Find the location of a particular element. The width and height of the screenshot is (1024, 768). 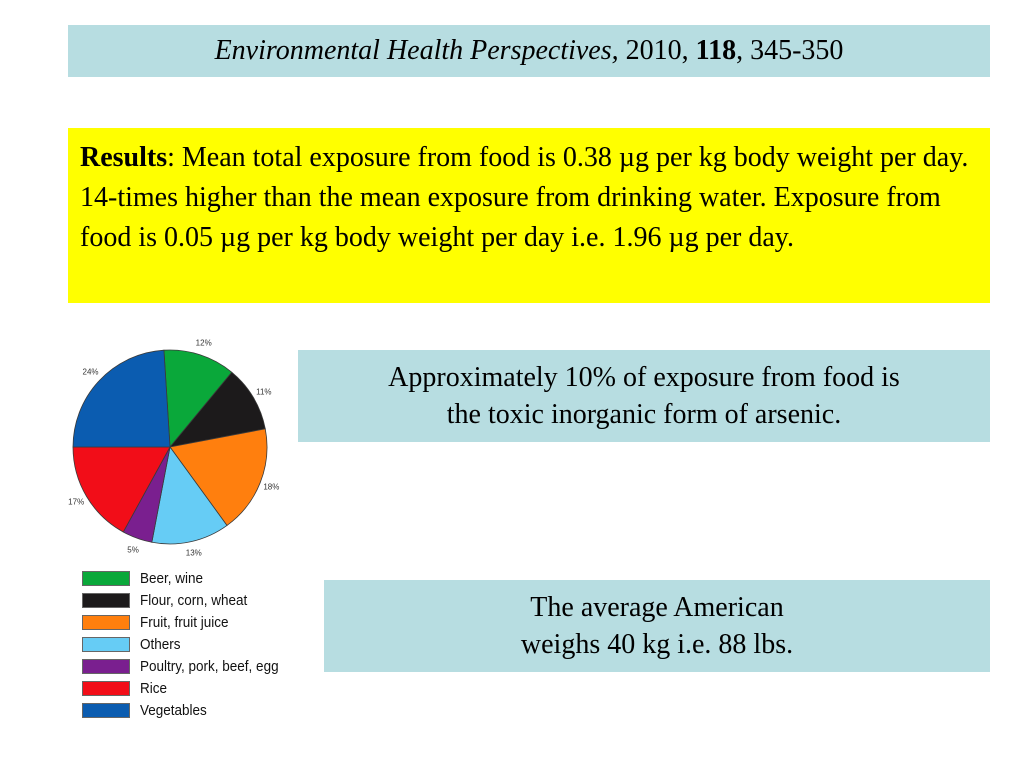

weight-note-line1: The average American is located at coordinates (657, 607).